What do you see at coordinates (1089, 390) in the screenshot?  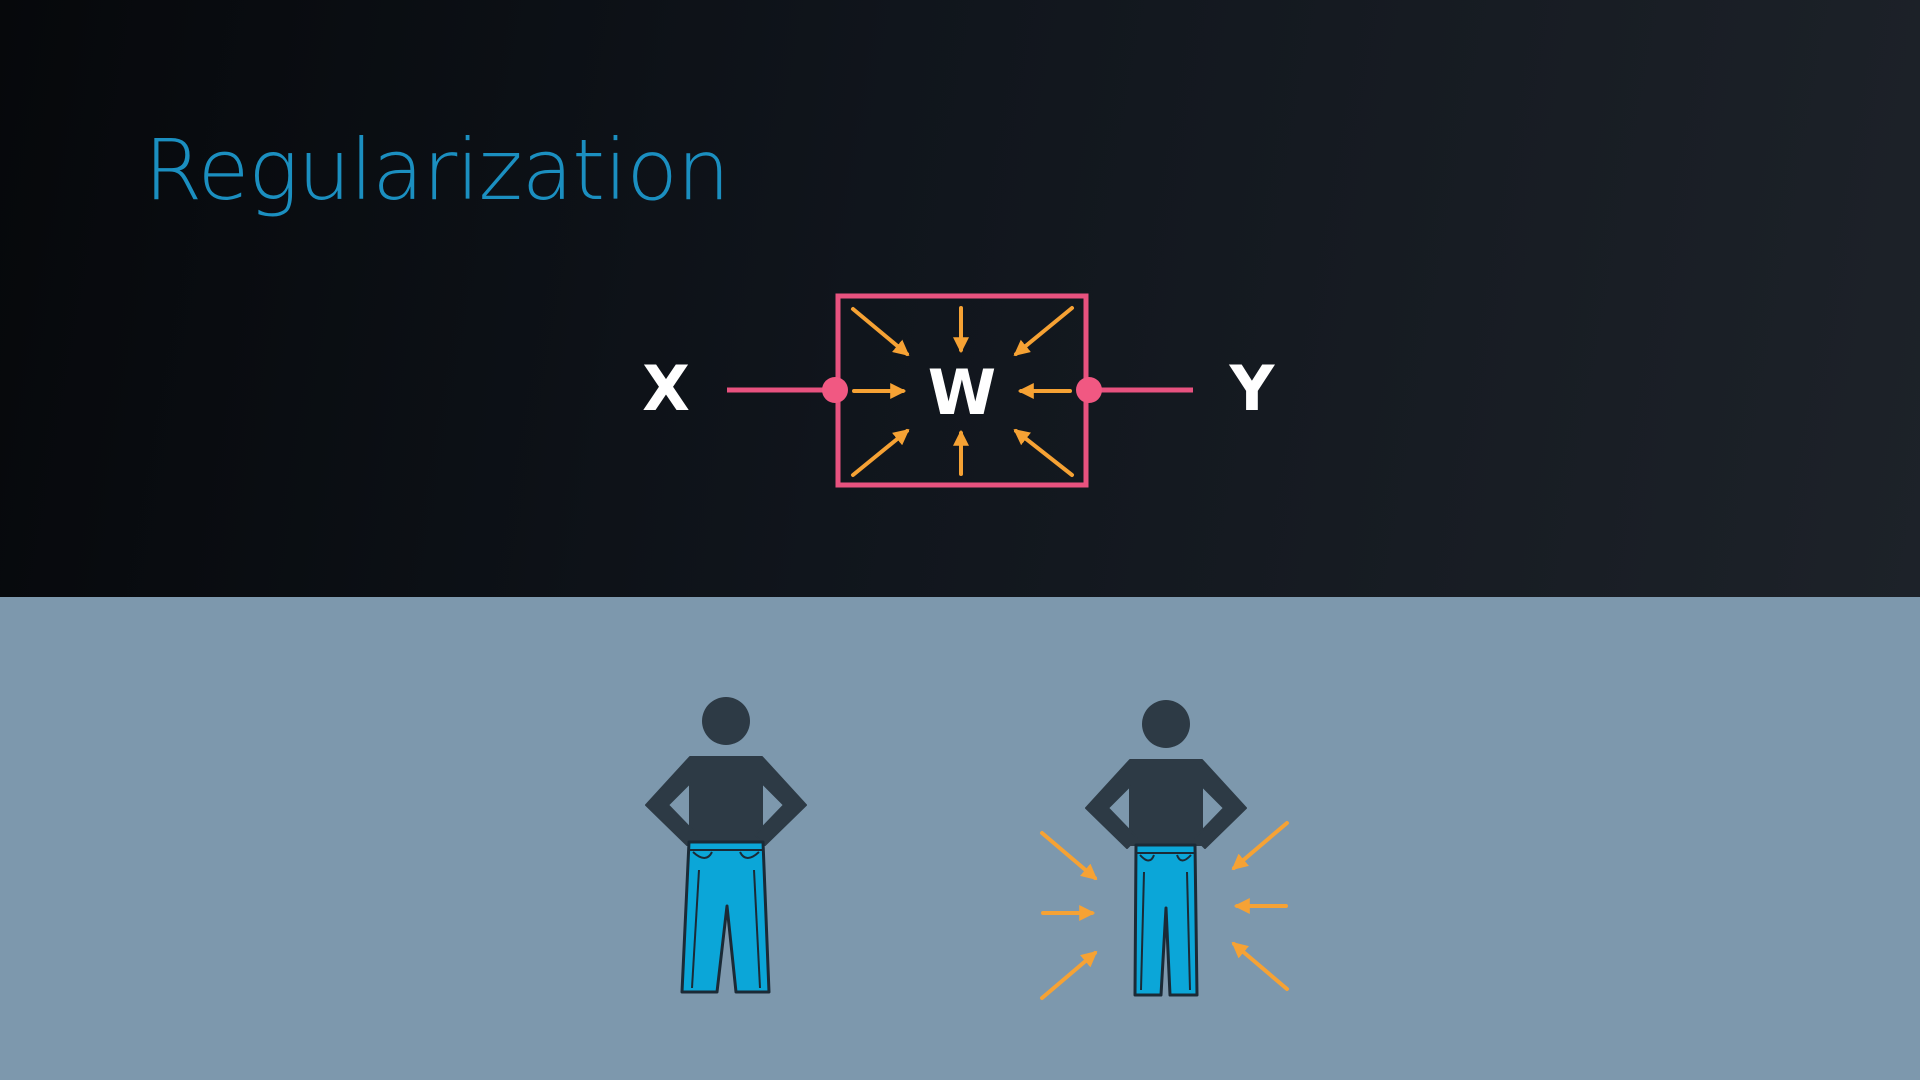 I see `output-node` at bounding box center [1089, 390].